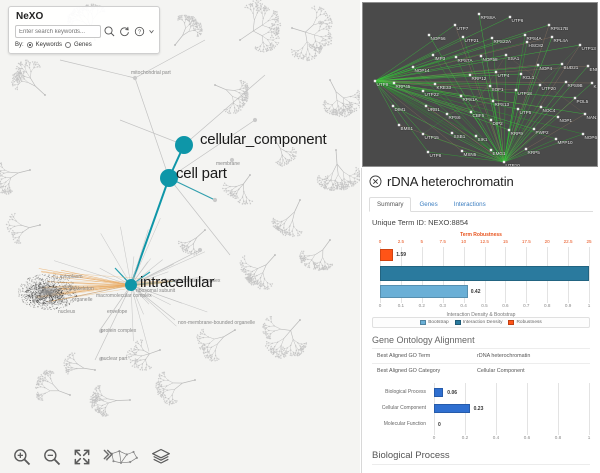 The width and height of the screenshot is (600, 473). I want to click on gene-network-graph, so click(483, 88).